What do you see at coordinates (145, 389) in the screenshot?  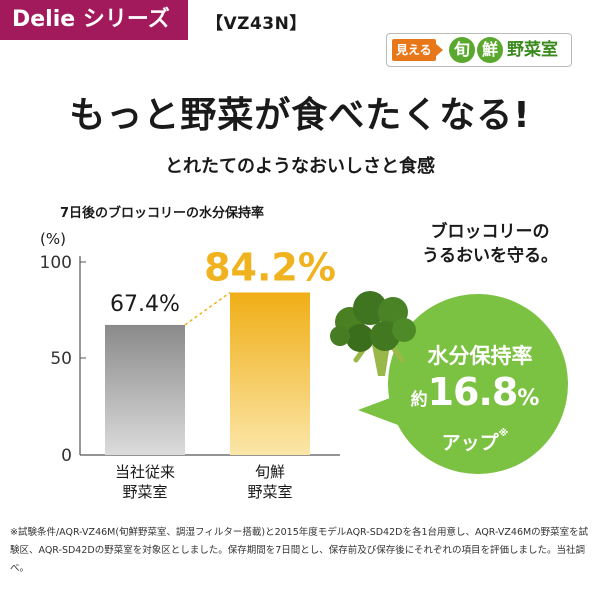 I see `bar-conventional` at bounding box center [145, 389].